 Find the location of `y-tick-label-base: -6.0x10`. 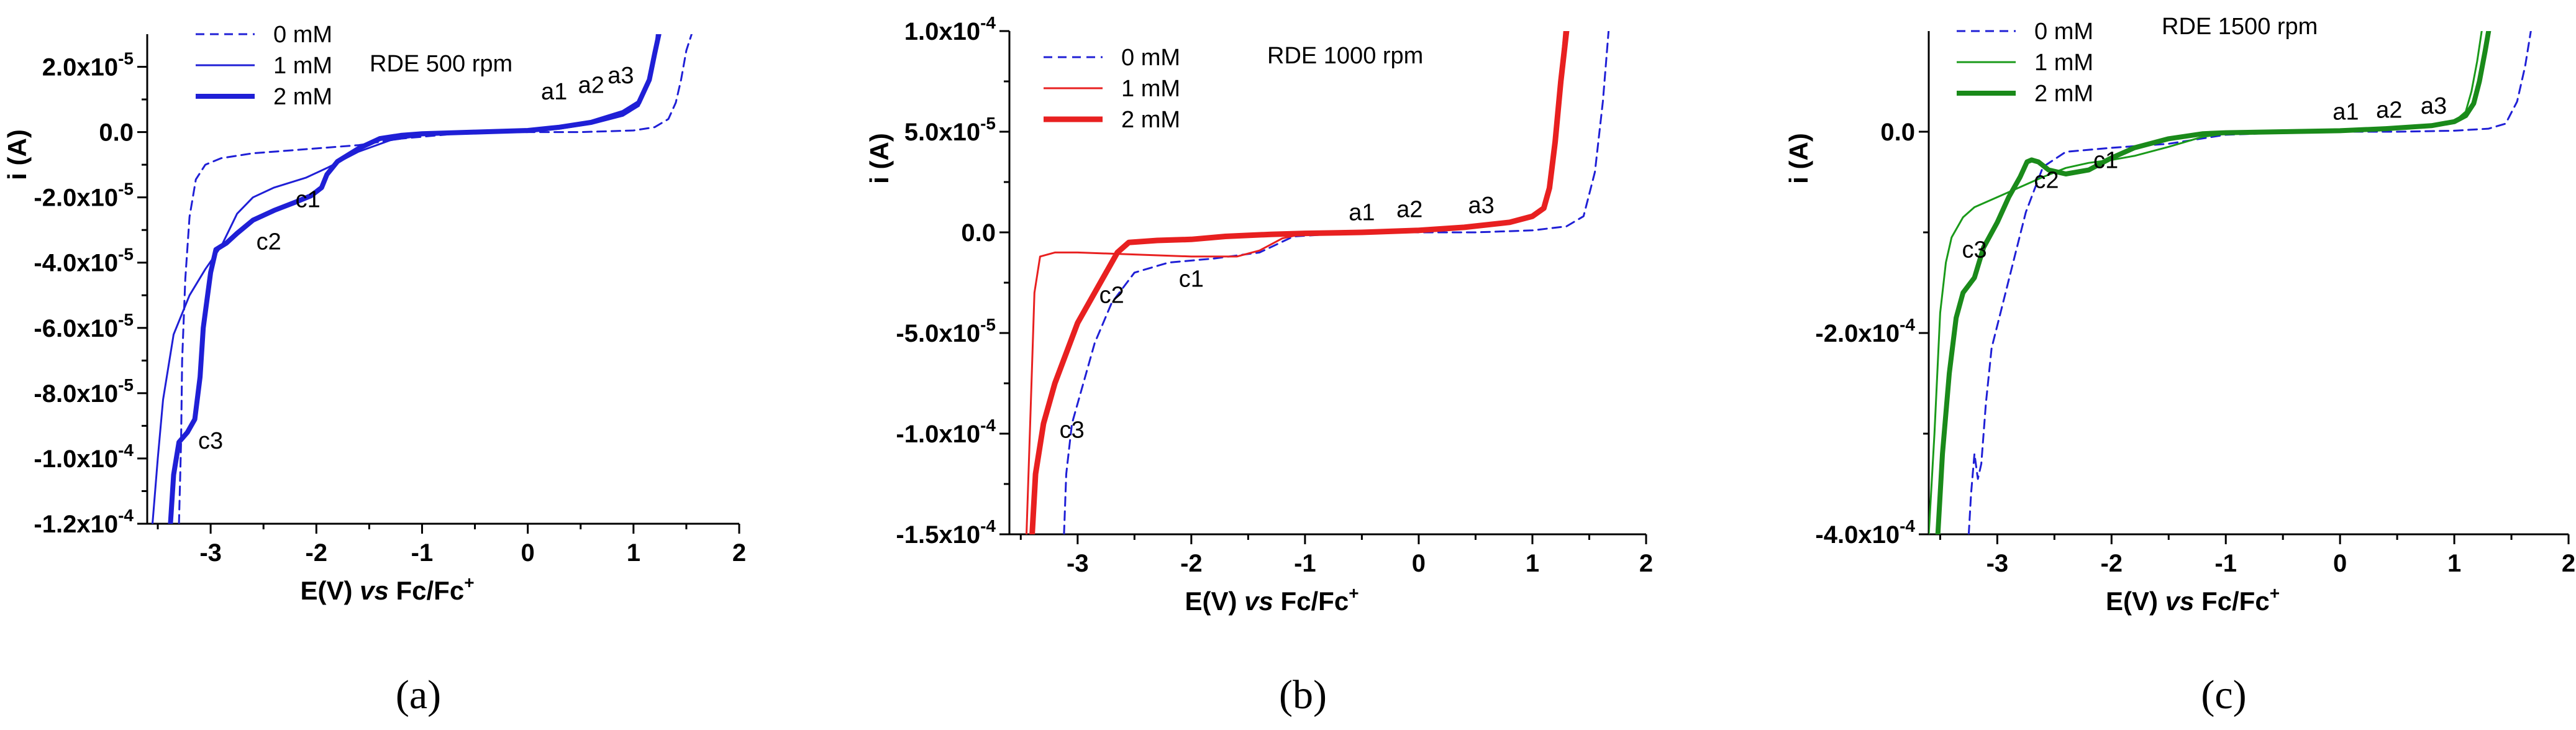

y-tick-label-base: -6.0x10 is located at coordinates (76, 328).